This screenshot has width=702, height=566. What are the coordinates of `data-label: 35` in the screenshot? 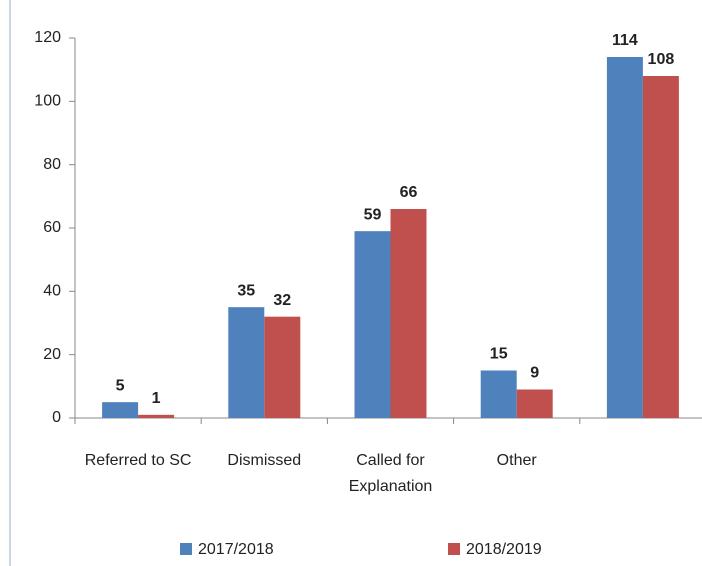 It's located at (246, 290).